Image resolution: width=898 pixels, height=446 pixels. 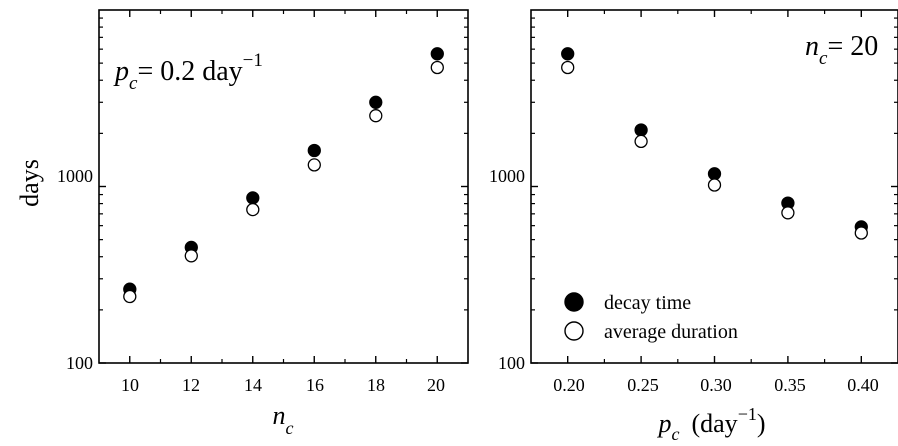 What do you see at coordinates (747, 414) in the screenshot?
I see `right-xlabel-unit-sup: −1` at bounding box center [747, 414].